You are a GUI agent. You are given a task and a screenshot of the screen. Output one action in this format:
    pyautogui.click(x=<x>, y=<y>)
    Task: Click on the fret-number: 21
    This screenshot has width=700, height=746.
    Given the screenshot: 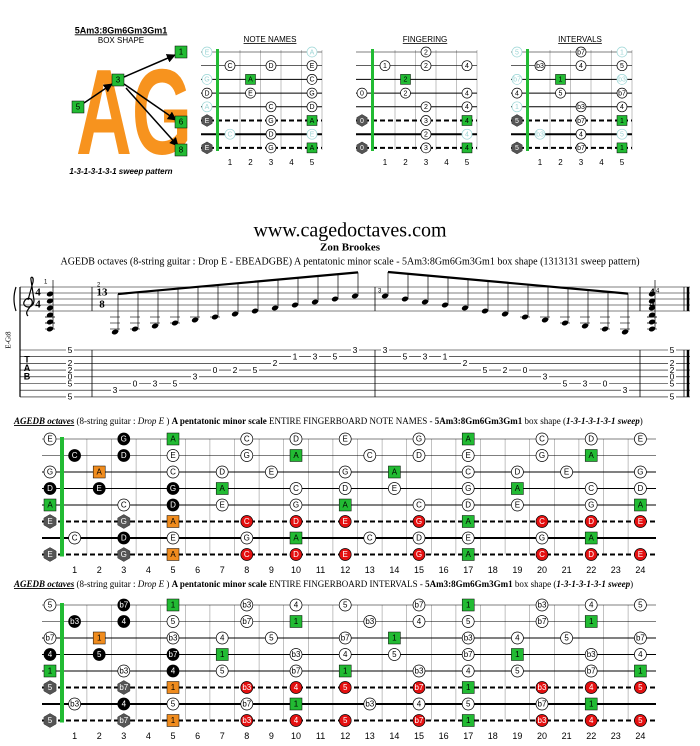 What is the action you would take?
    pyautogui.click(x=567, y=570)
    